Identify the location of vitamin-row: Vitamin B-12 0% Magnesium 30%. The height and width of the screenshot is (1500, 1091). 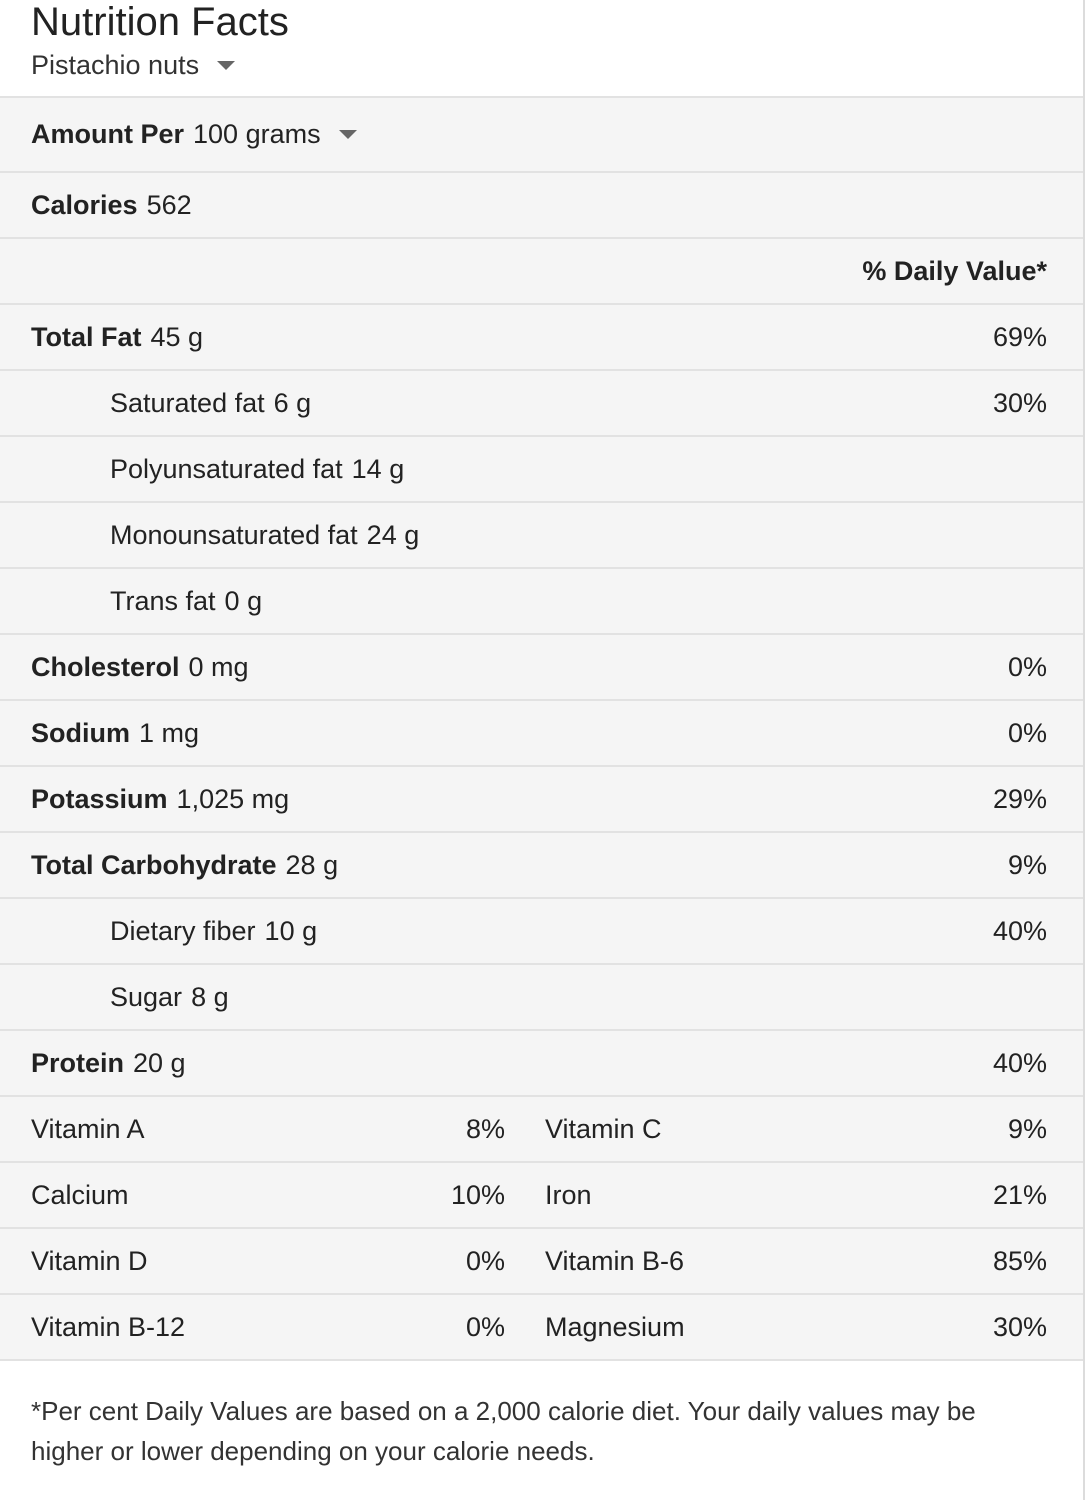
(541, 1328).